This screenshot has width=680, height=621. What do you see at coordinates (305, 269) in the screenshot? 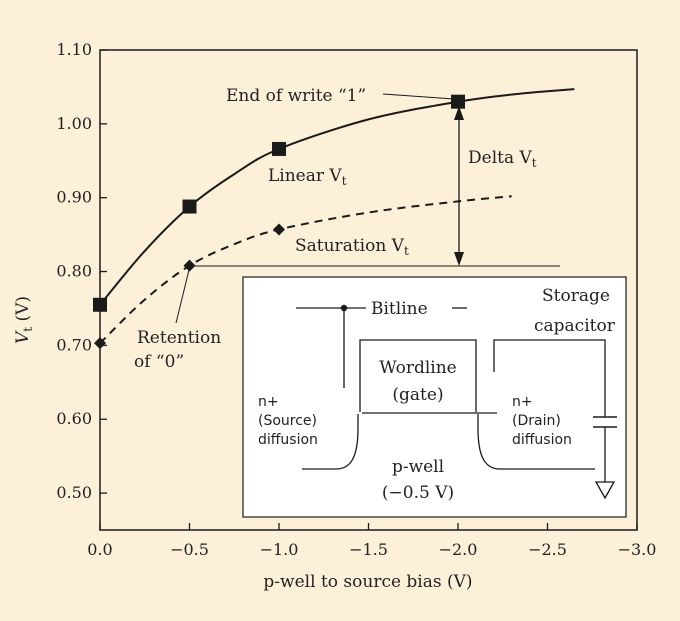
I see `saturation-vt-curve` at bounding box center [305, 269].